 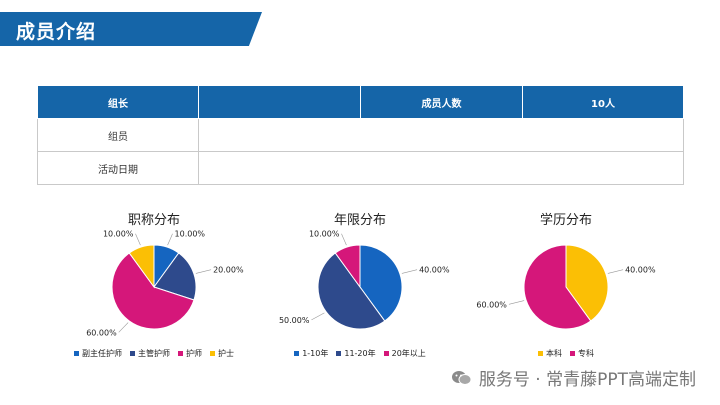 I want to click on watermark: 服务号 · 常青藤PPT高端定制, so click(x=573, y=377).